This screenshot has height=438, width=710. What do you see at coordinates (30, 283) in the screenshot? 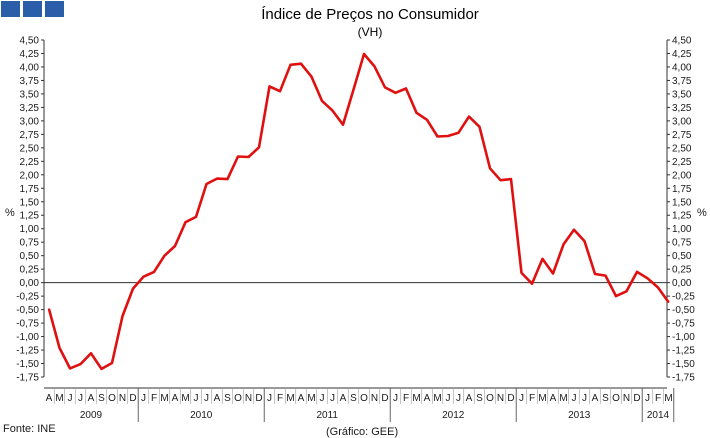
I see `y-tick-label-left: 0,00` at bounding box center [30, 283].